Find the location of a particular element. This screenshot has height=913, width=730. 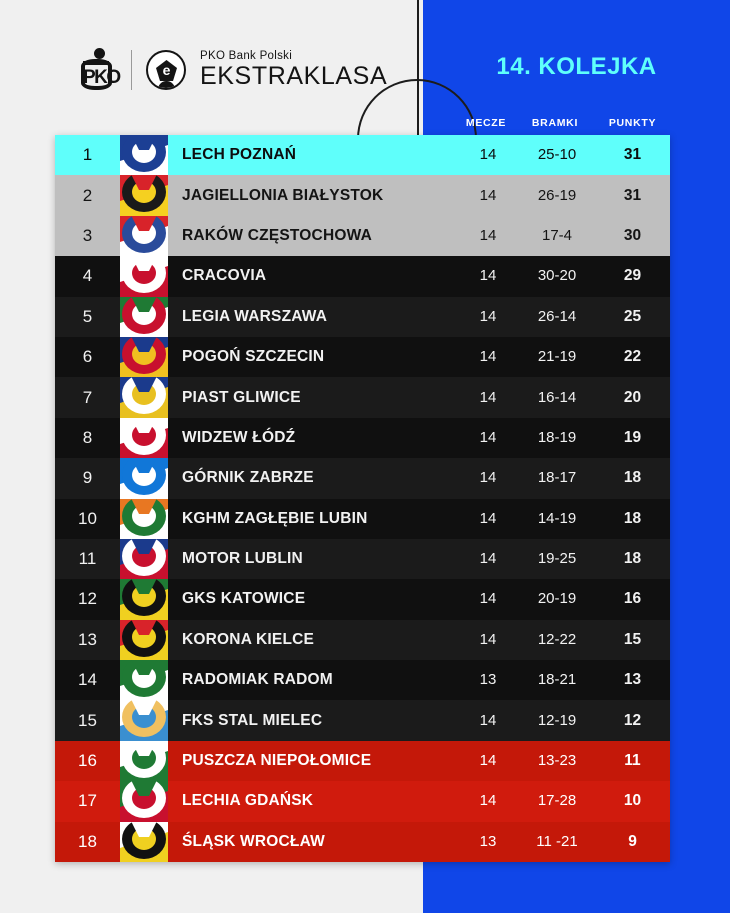

row-points: 22 is located at coordinates (632, 357).